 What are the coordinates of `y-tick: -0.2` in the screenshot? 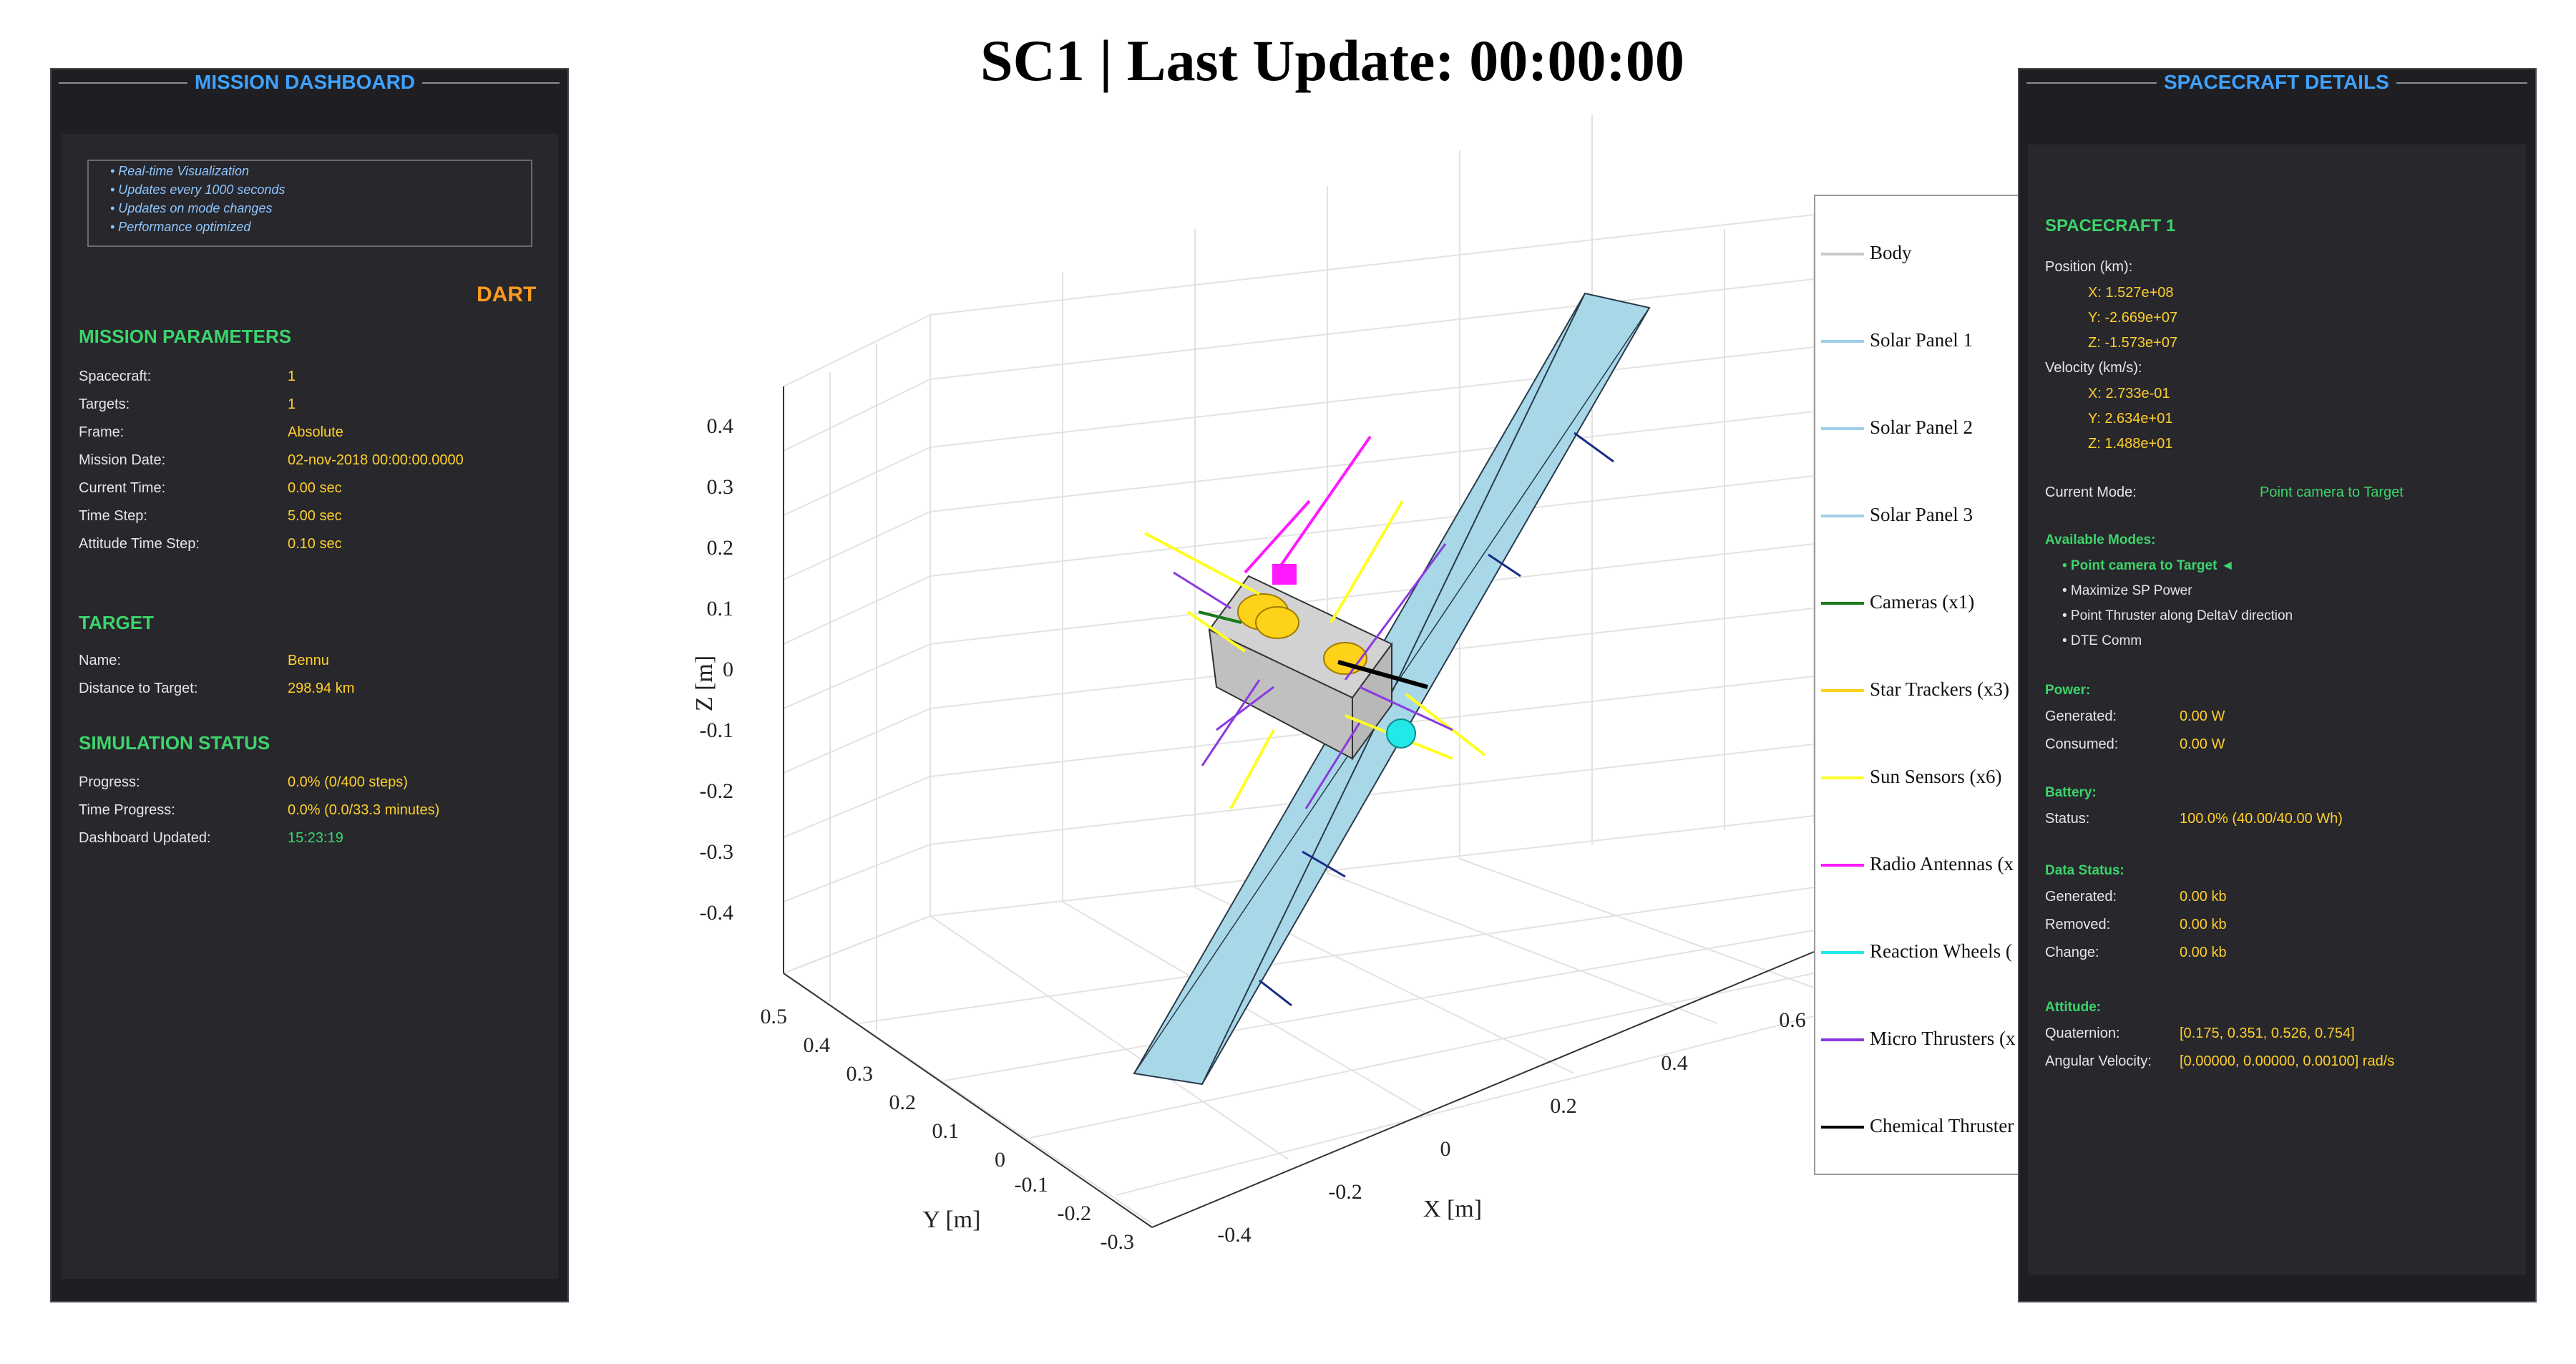 It's located at (1075, 1213).